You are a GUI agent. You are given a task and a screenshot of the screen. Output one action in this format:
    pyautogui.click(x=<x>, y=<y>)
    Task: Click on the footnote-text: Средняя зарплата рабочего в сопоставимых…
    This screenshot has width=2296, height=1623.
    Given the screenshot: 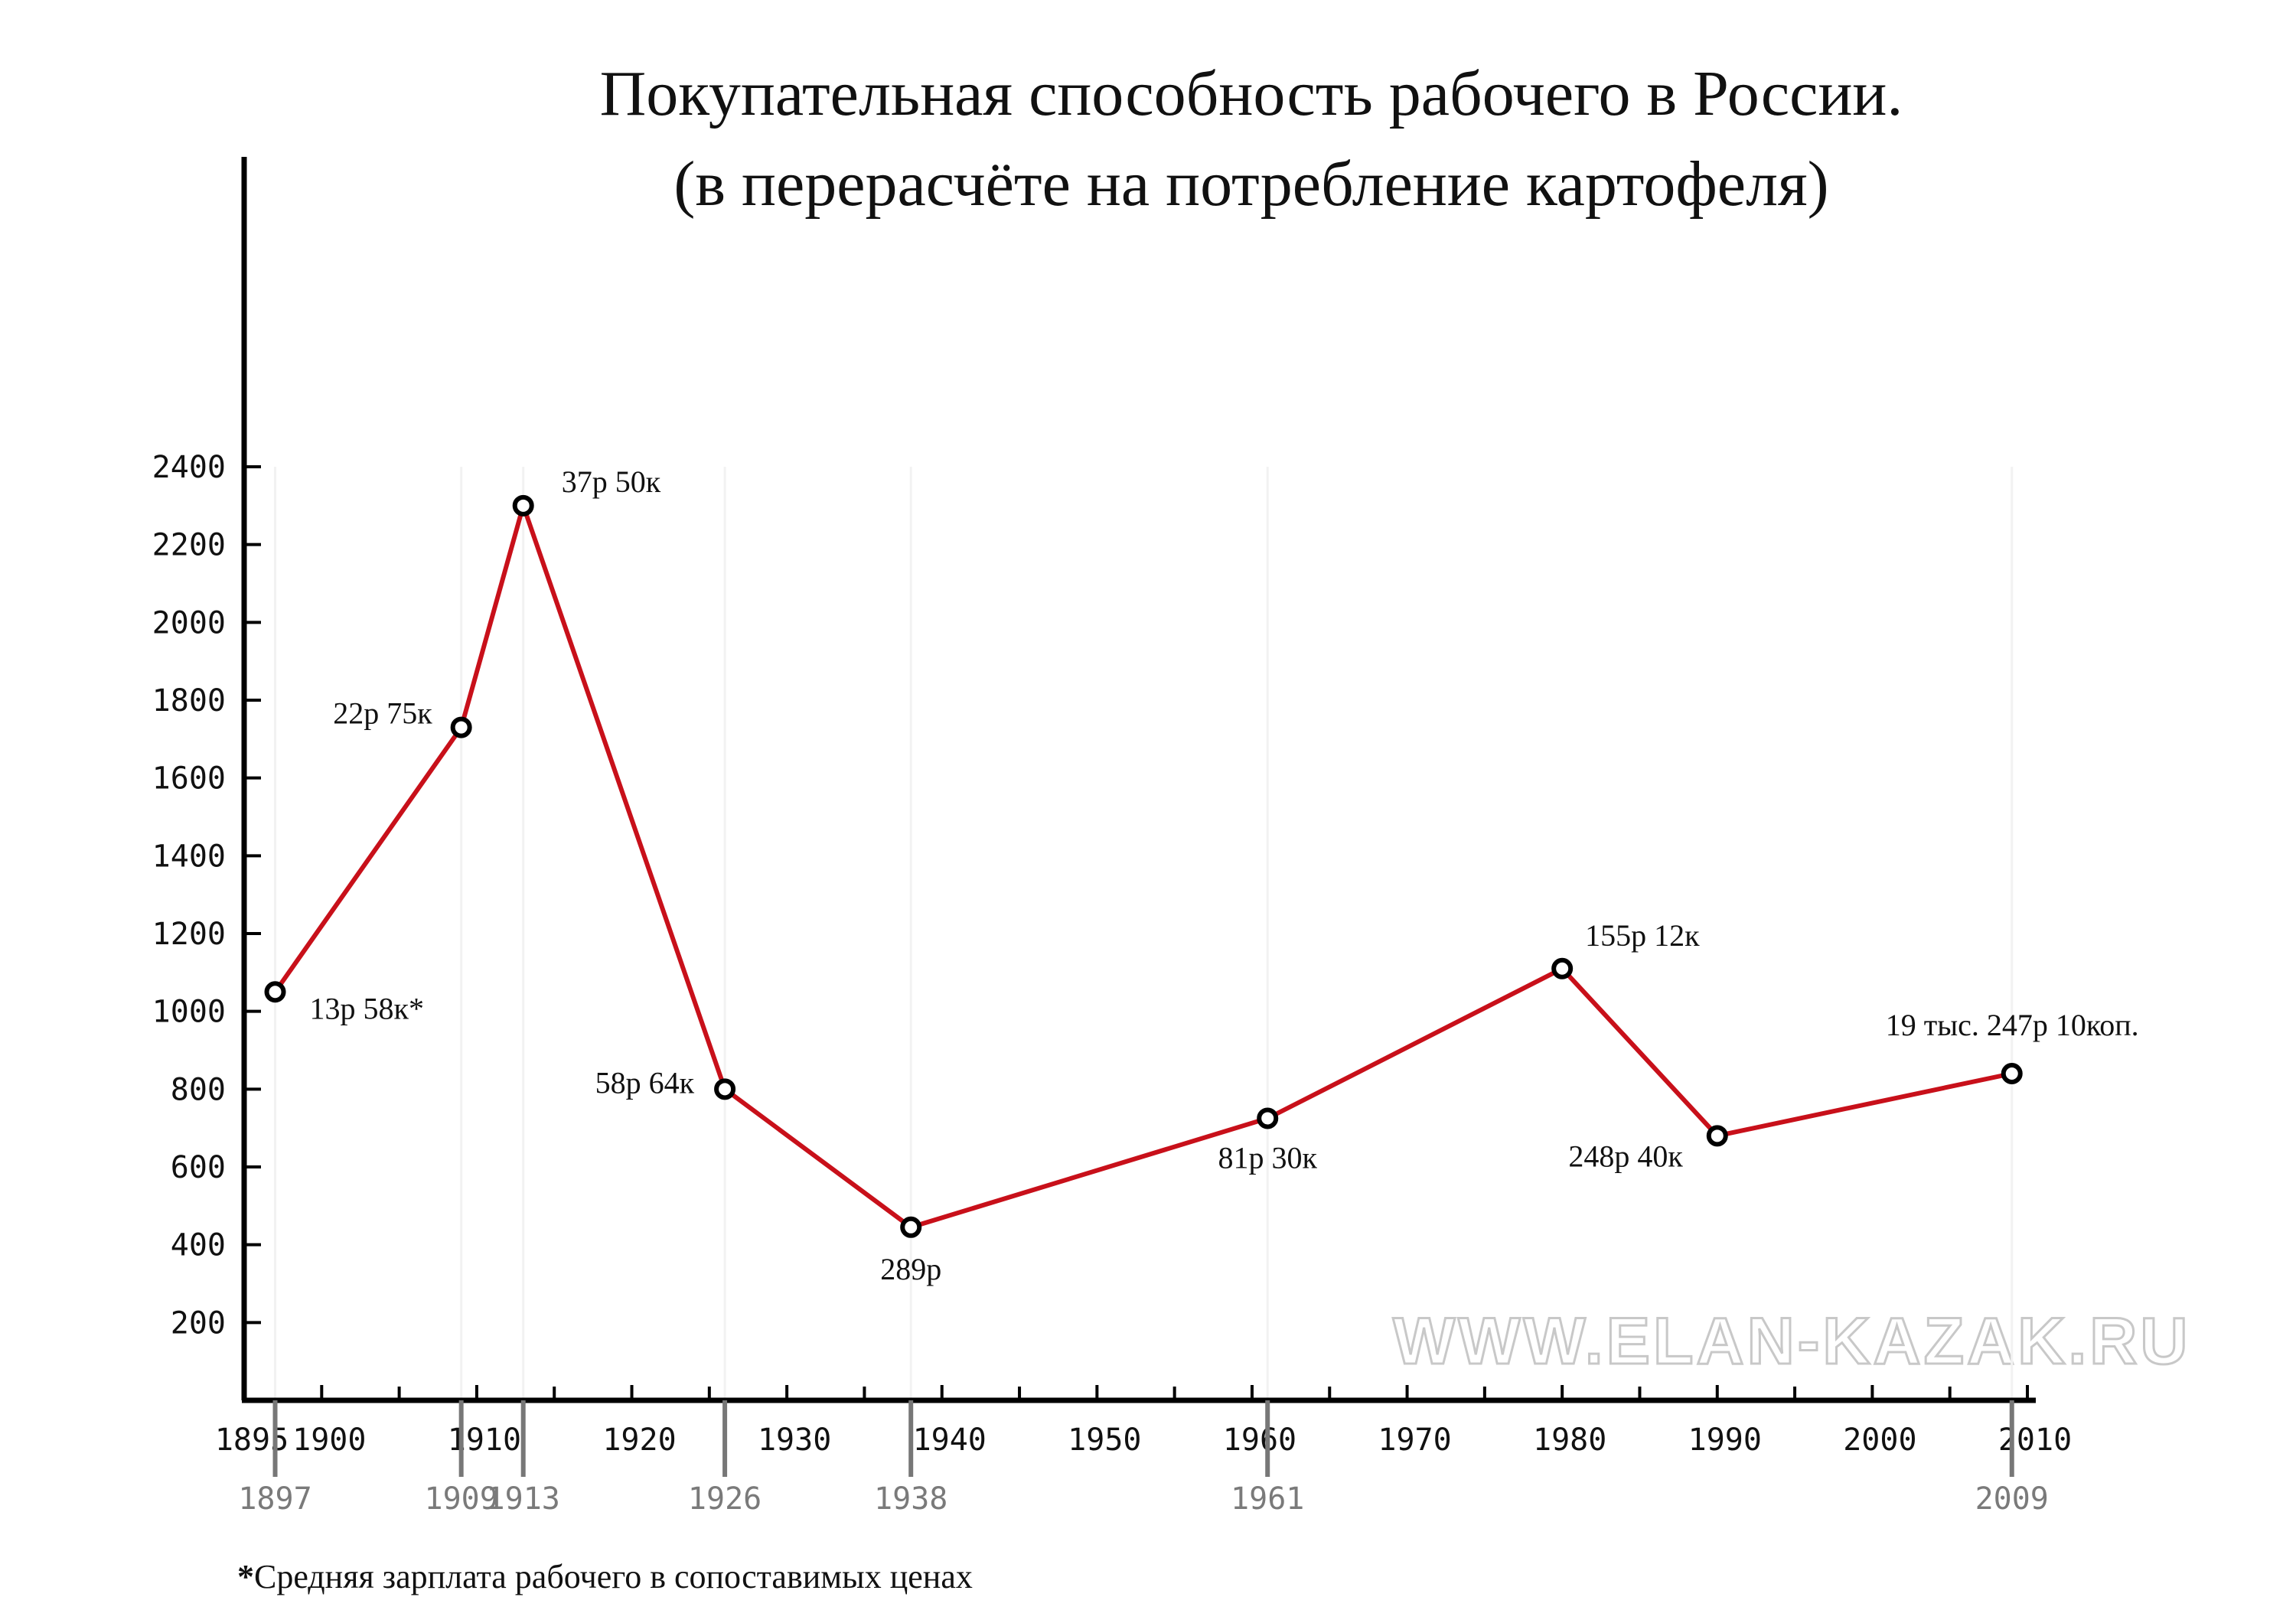 What is the action you would take?
    pyautogui.click(x=613, y=1576)
    